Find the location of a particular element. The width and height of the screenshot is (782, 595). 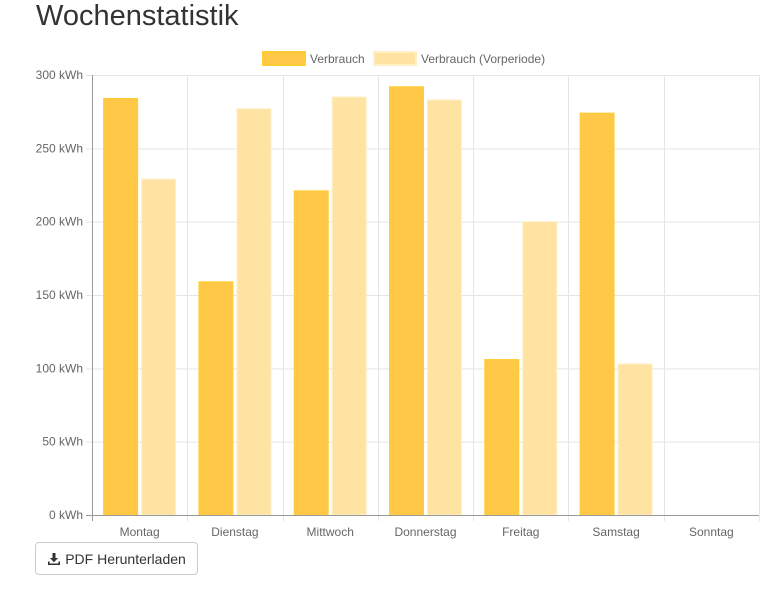

pdf-download-button: PDF Herunterladen is located at coordinates (116, 558).